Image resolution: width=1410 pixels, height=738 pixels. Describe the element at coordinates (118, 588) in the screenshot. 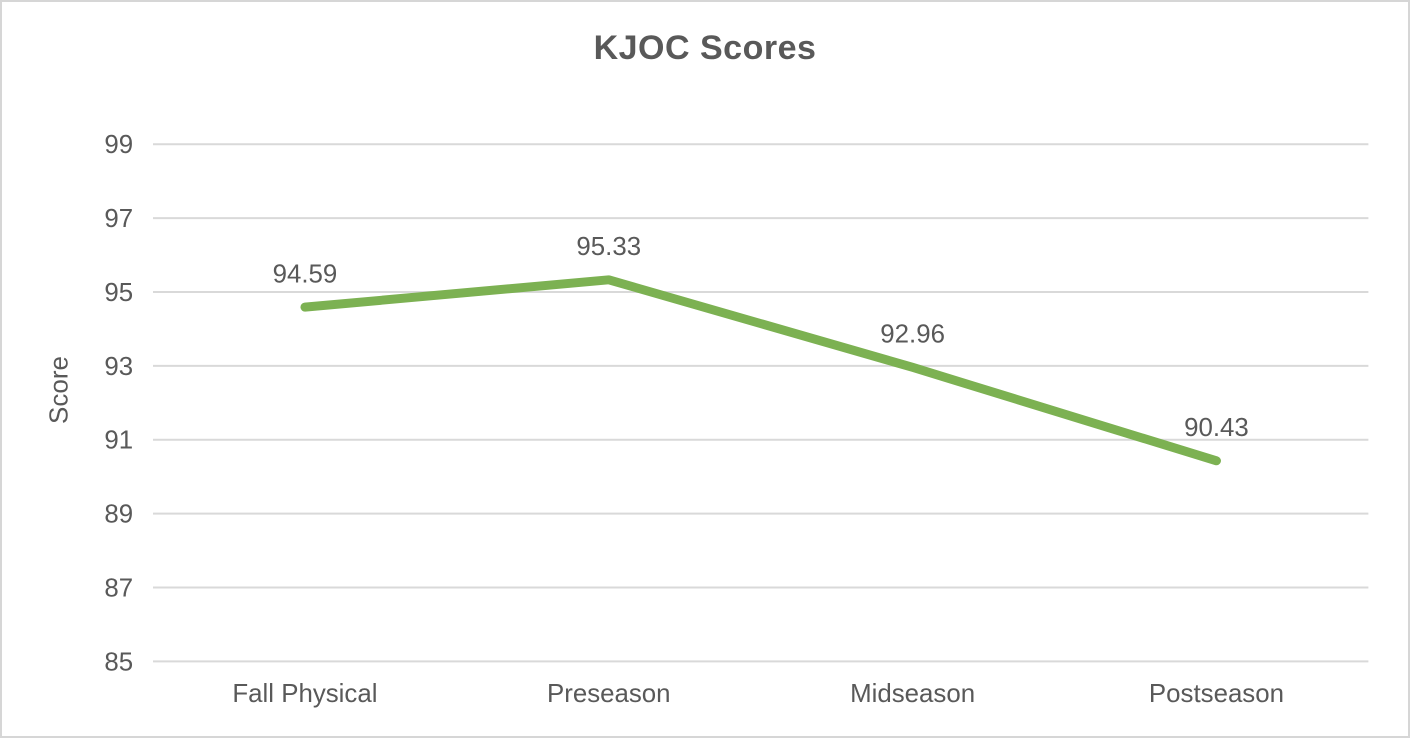

I see `y-tick-label: 87` at that location.